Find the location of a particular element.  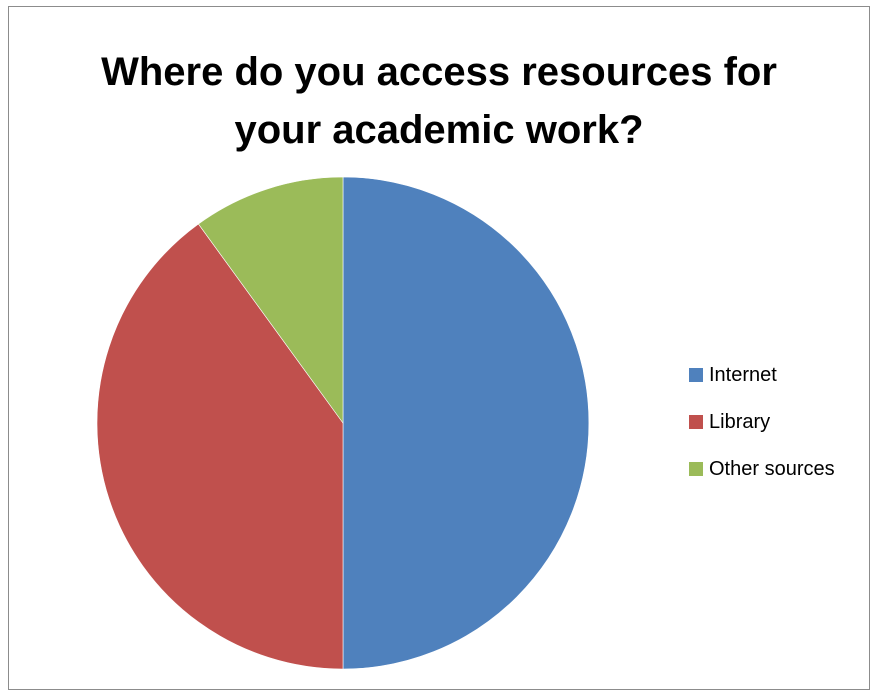

chart-title-line-2: your academic work? is located at coordinates (439, 130).